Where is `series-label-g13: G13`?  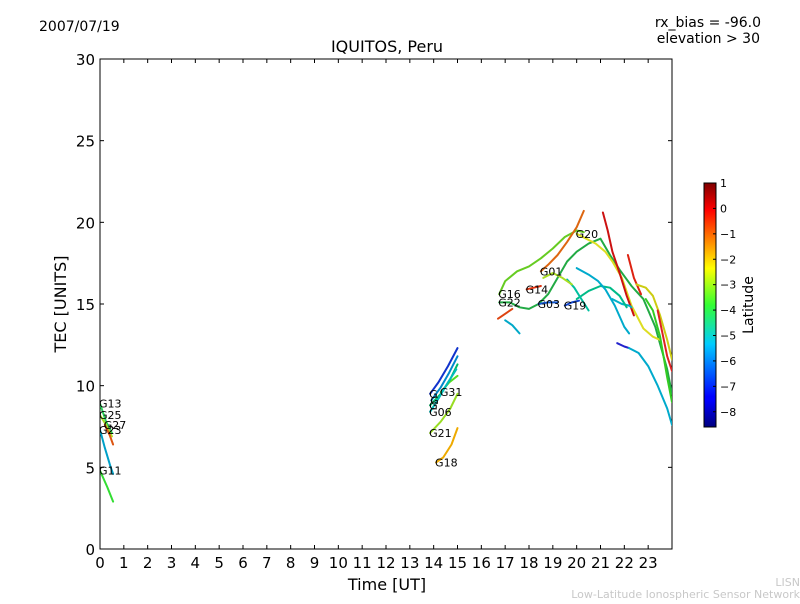
series-label-g13: G13 is located at coordinates (110, 404).